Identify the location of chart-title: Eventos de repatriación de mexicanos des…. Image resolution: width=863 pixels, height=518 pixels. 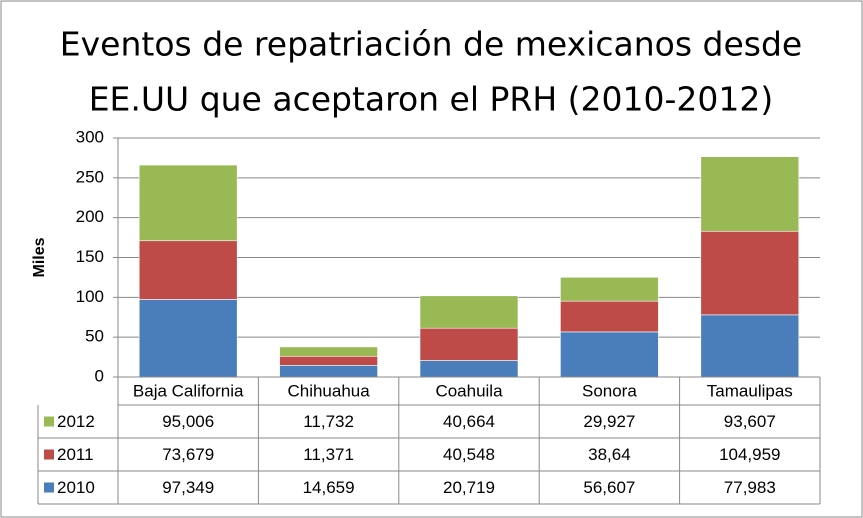
(431, 44).